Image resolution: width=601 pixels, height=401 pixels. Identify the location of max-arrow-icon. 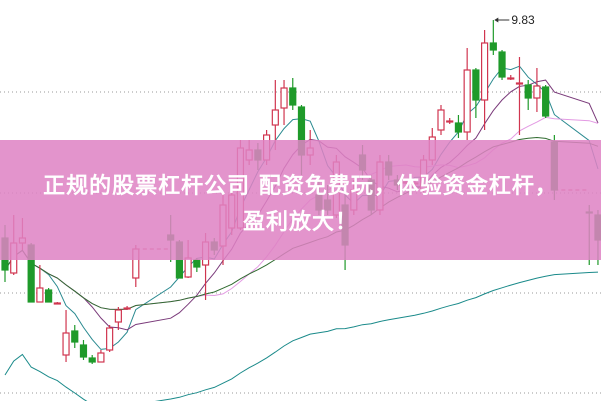
(496, 20).